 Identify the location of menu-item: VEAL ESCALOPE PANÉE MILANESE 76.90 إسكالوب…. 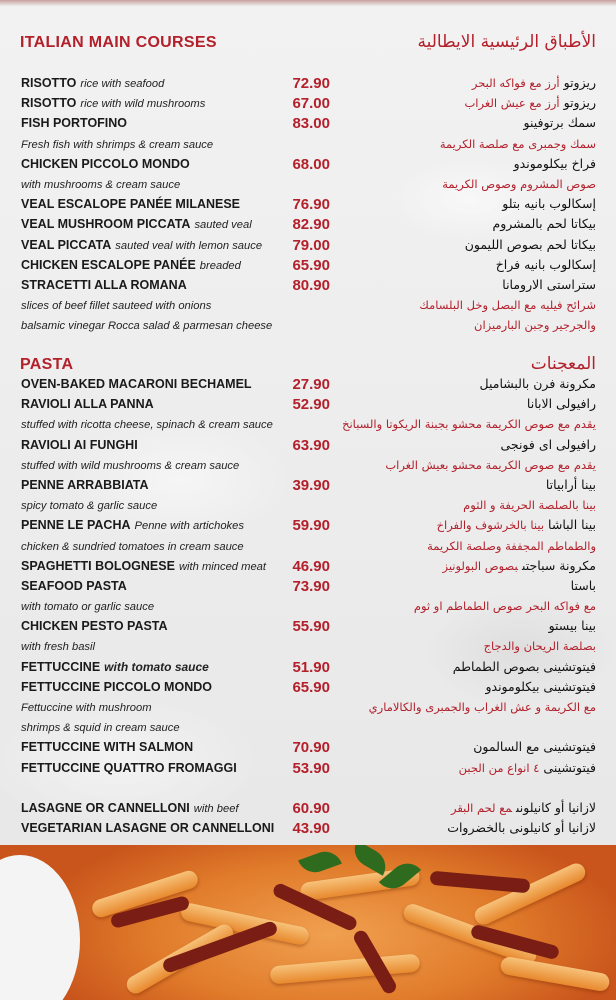
(308, 204).